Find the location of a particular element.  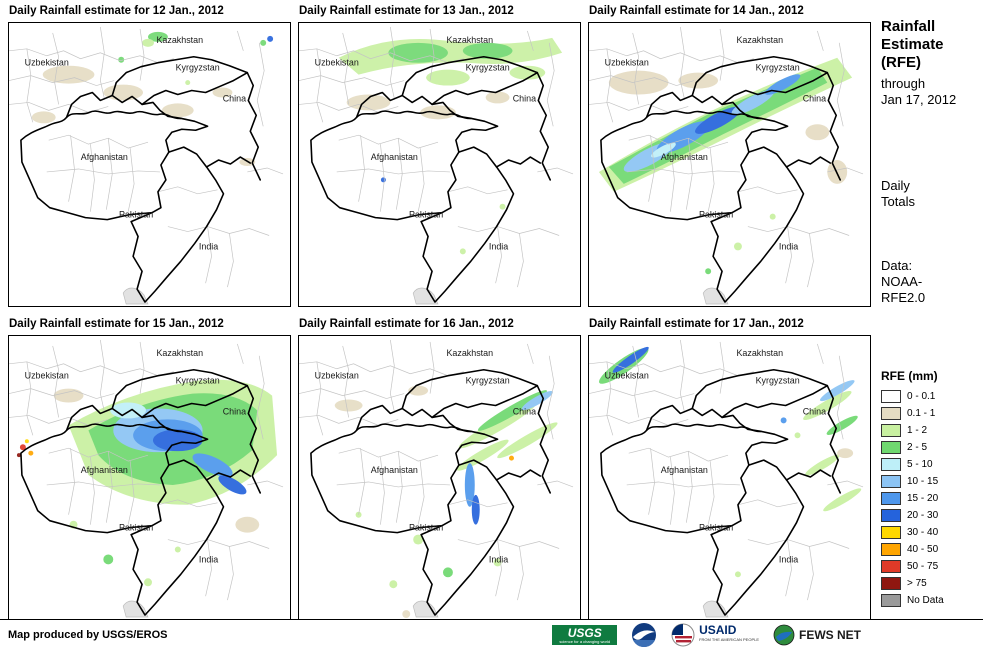

usaid-logo-text: USAID is located at coordinates (718, 629).